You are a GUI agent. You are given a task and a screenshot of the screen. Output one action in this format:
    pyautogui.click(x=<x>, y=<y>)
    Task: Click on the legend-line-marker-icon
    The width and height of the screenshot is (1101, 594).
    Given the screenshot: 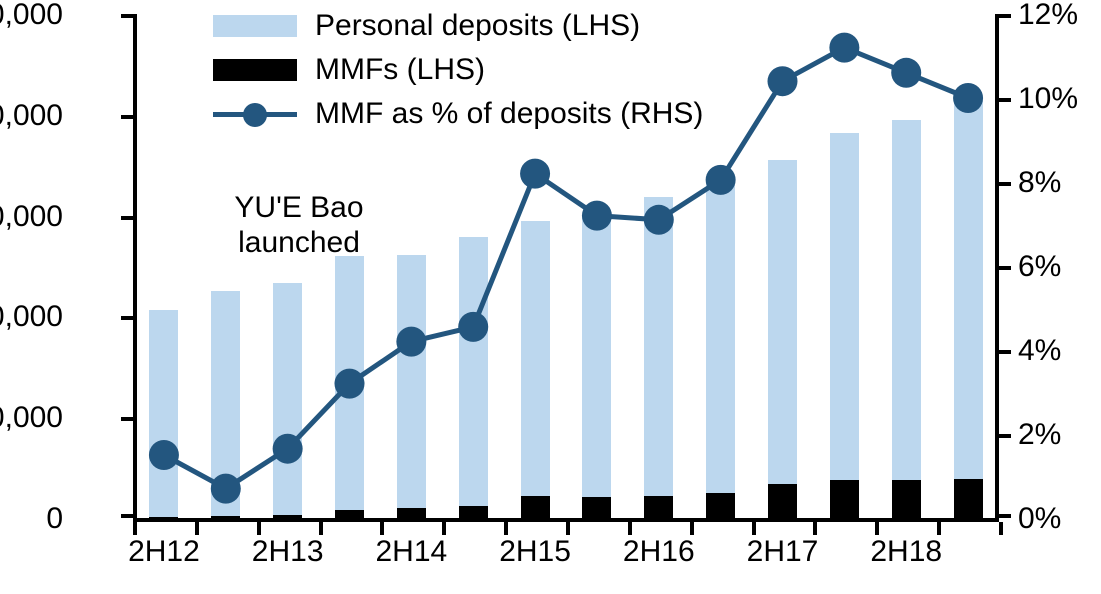 What is the action you would take?
    pyautogui.click(x=255, y=115)
    